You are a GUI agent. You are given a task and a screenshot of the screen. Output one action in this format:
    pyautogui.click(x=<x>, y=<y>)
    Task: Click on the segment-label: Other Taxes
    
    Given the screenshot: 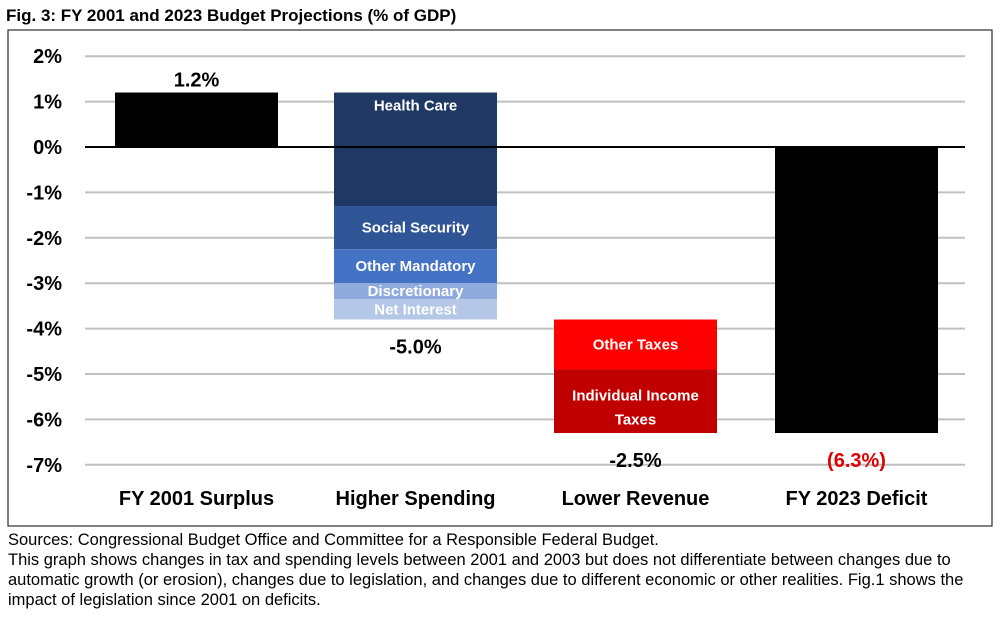 What is the action you would take?
    pyautogui.click(x=636, y=344)
    